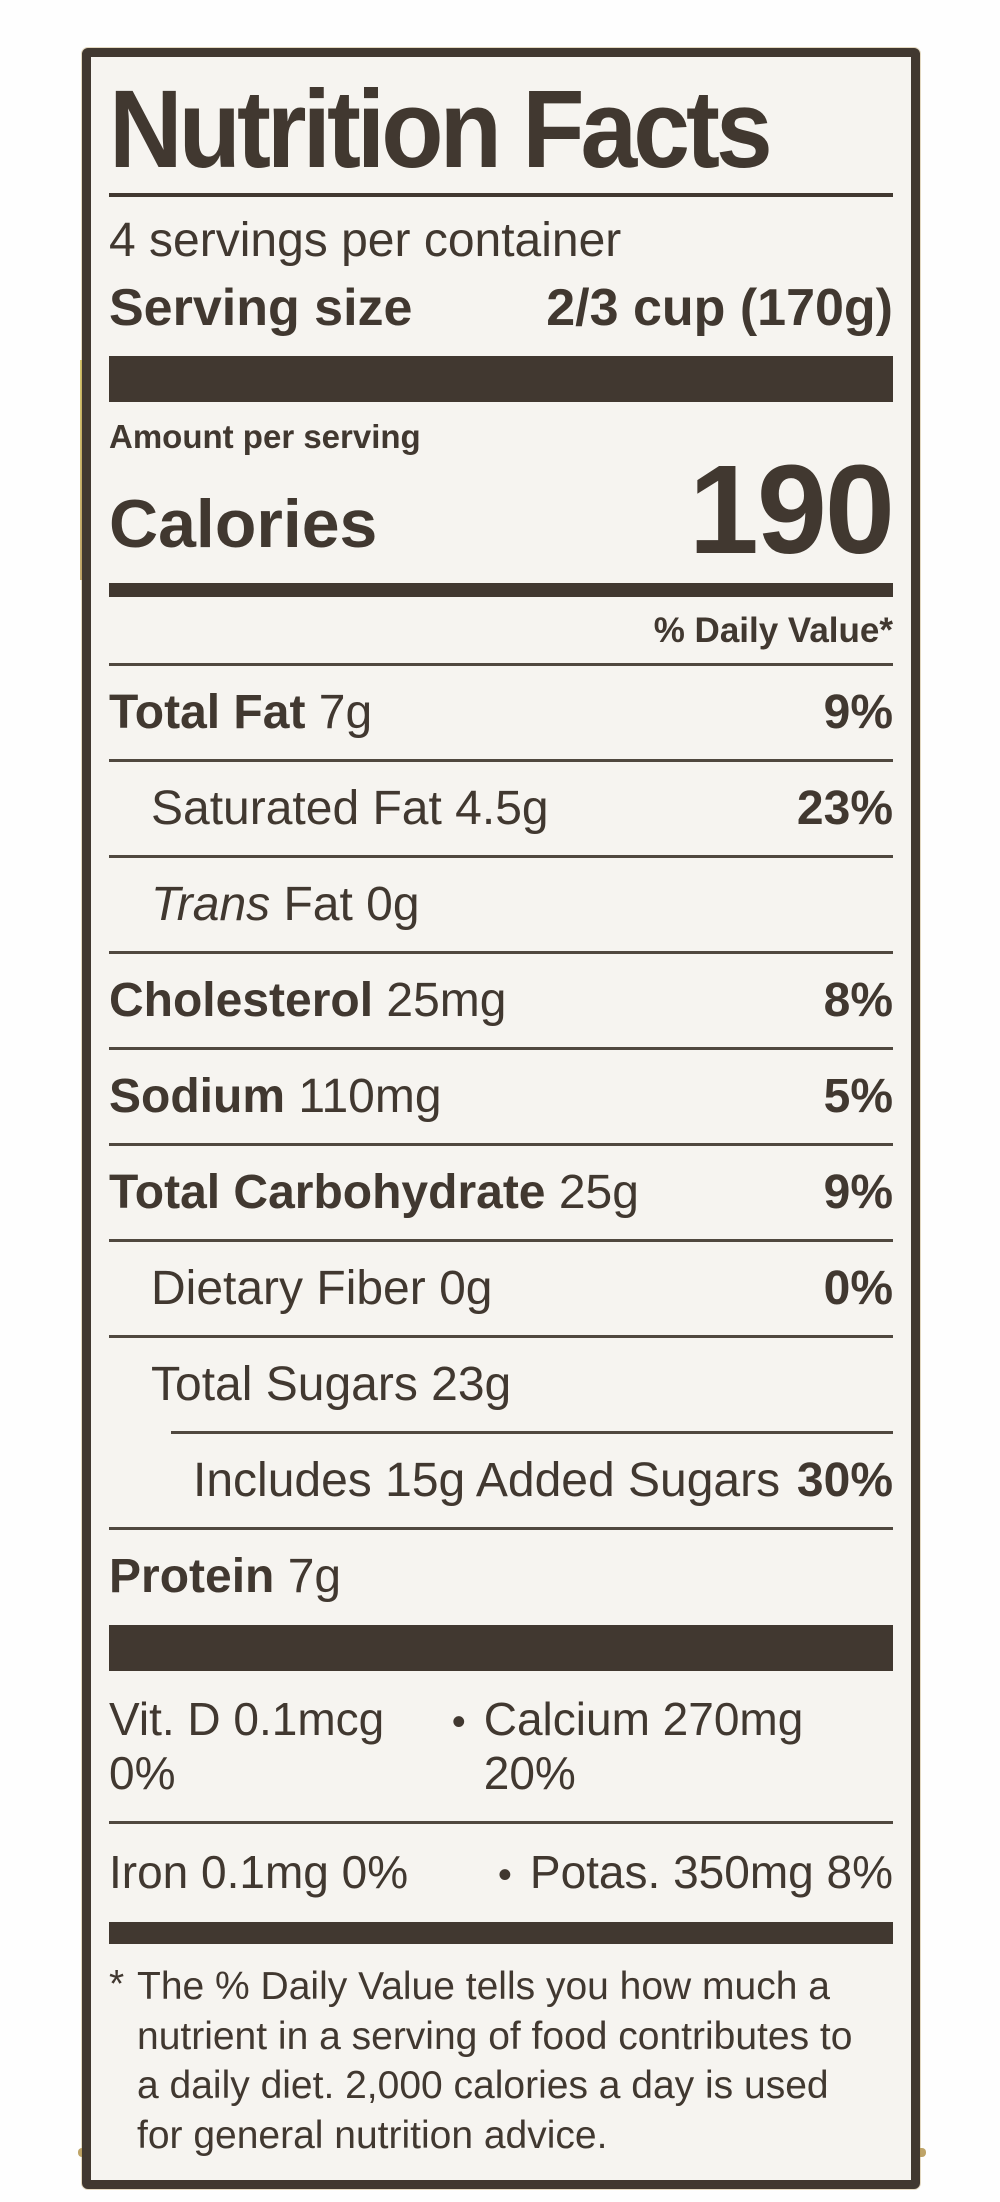 This screenshot has width=1000, height=2202. I want to click on thick-divider-bottom, so click(501, 1648).